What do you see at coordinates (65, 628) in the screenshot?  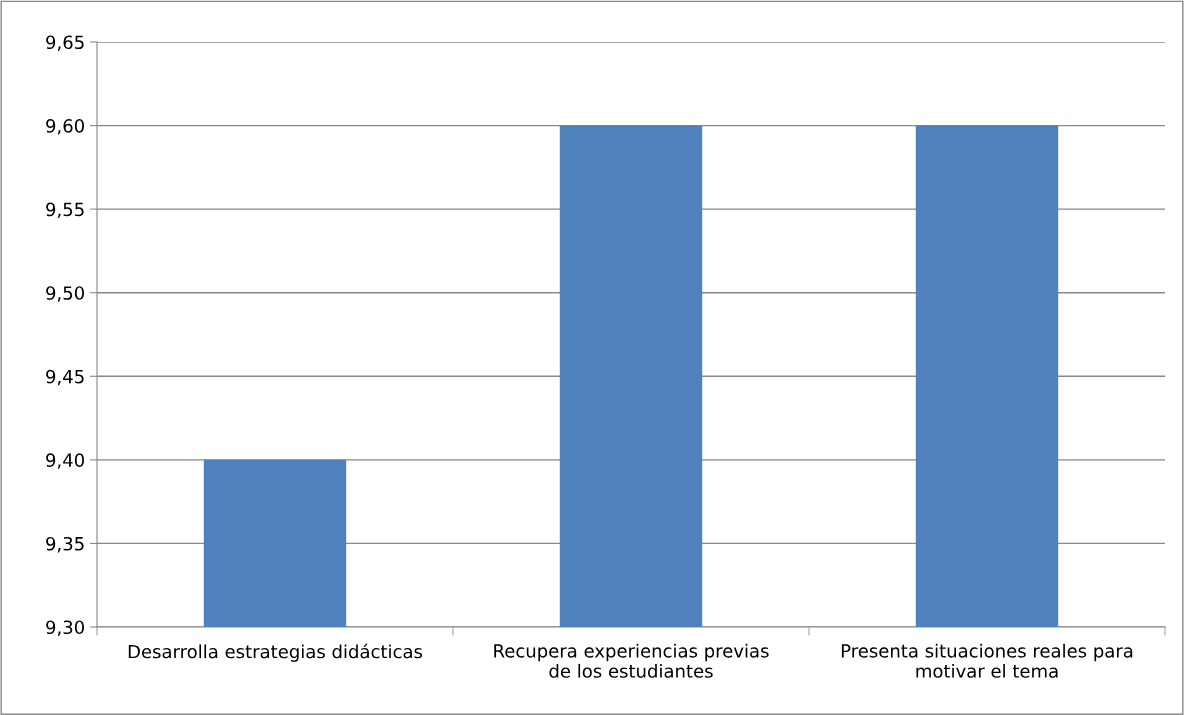 I see `y-tick-label: 9,30` at bounding box center [65, 628].